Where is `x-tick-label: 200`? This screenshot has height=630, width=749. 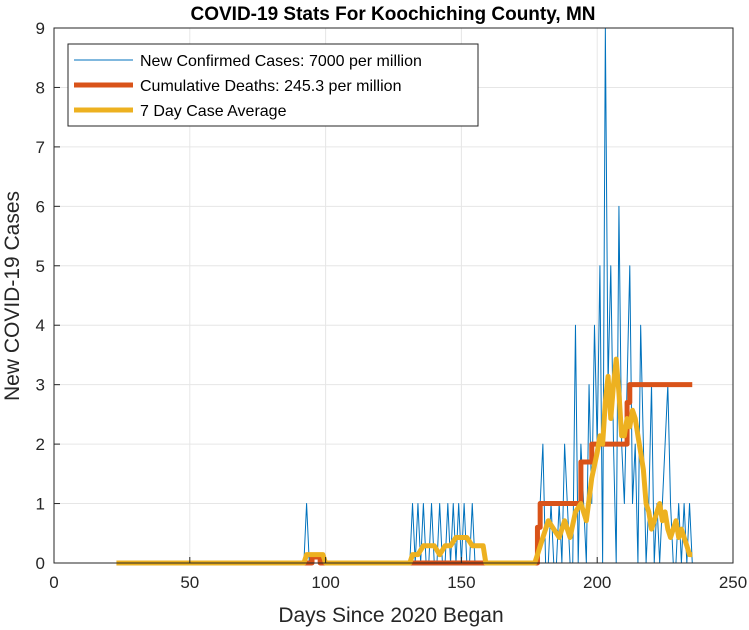 x-tick-label: 200 is located at coordinates (597, 582).